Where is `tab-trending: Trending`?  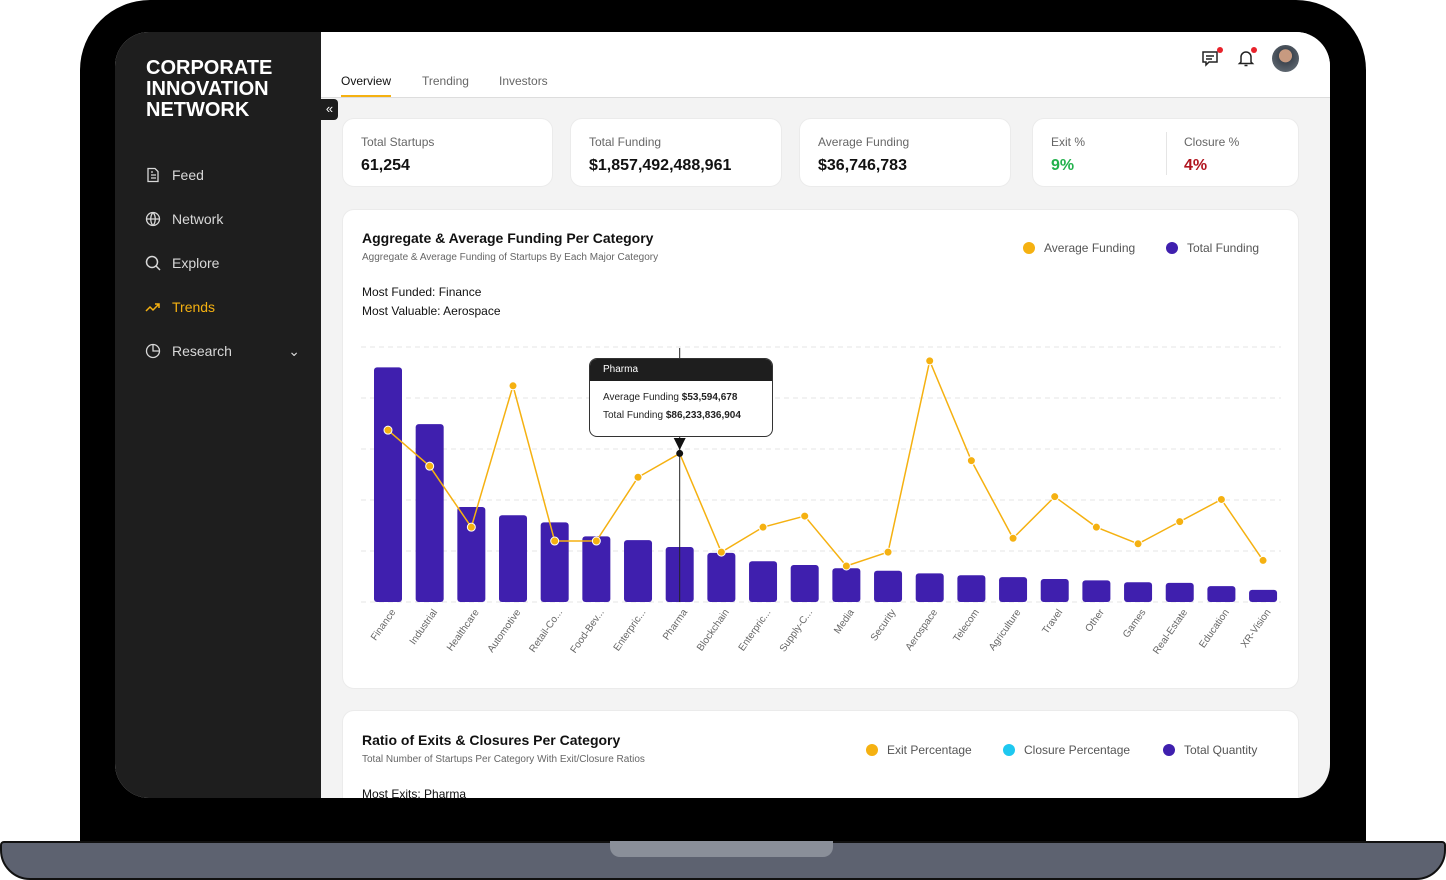 tab-trending: Trending is located at coordinates (445, 81).